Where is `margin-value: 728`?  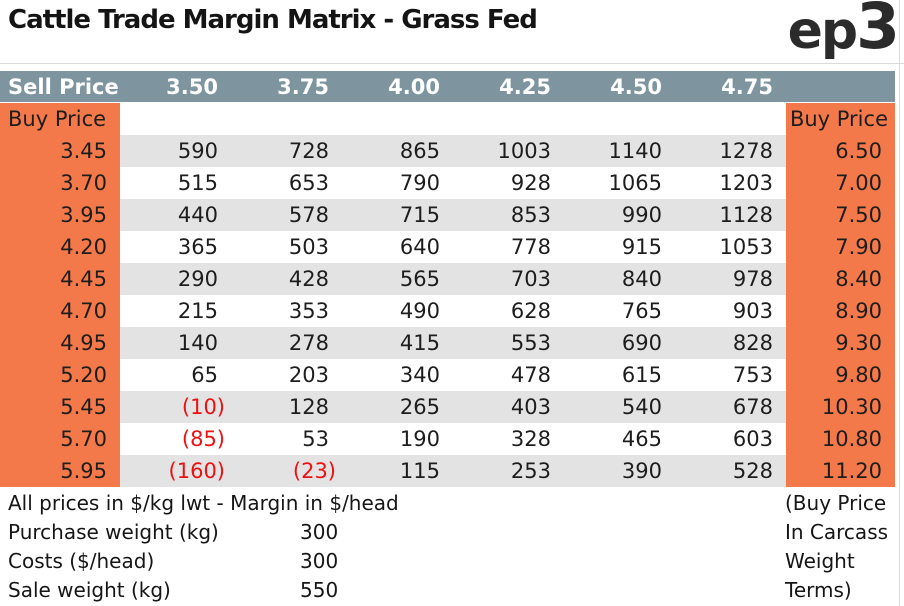 margin-value: 728 is located at coordinates (286, 151).